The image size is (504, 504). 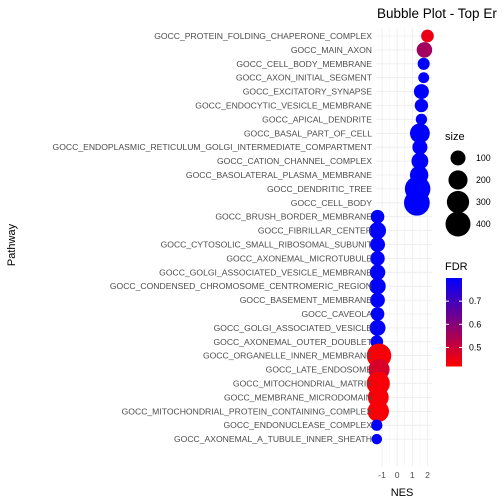 What do you see at coordinates (402, 493) in the screenshot?
I see `x-axis-title: NES` at bounding box center [402, 493].